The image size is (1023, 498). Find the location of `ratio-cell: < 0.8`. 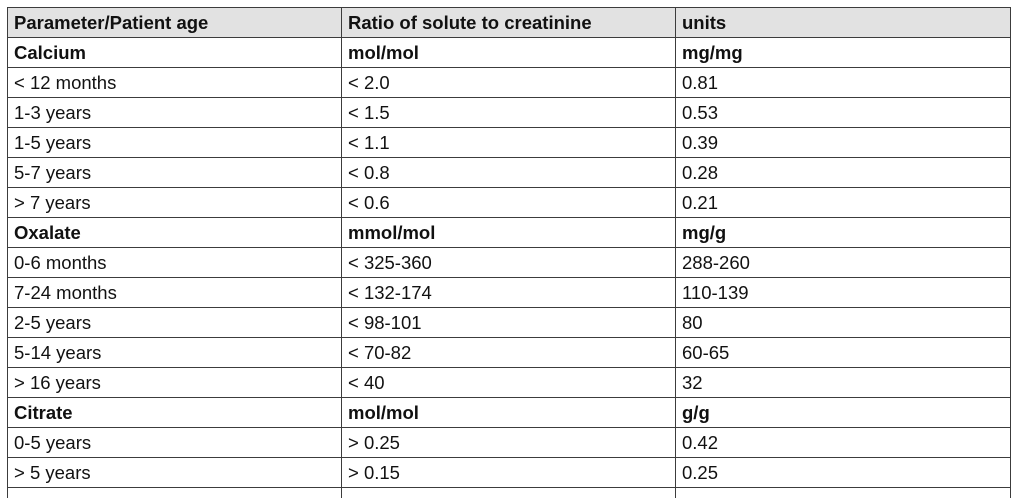

ratio-cell: < 0.8 is located at coordinates (509, 173).